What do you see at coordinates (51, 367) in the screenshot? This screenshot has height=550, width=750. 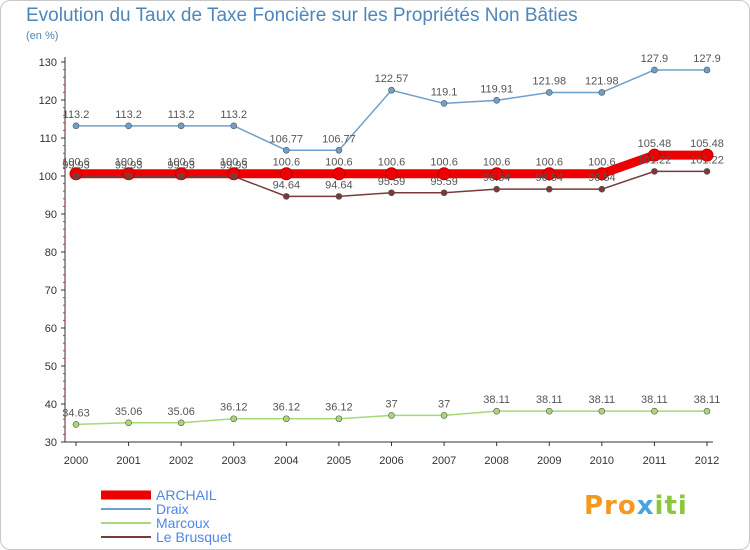 I see `y-tick-label: 50` at bounding box center [51, 367].